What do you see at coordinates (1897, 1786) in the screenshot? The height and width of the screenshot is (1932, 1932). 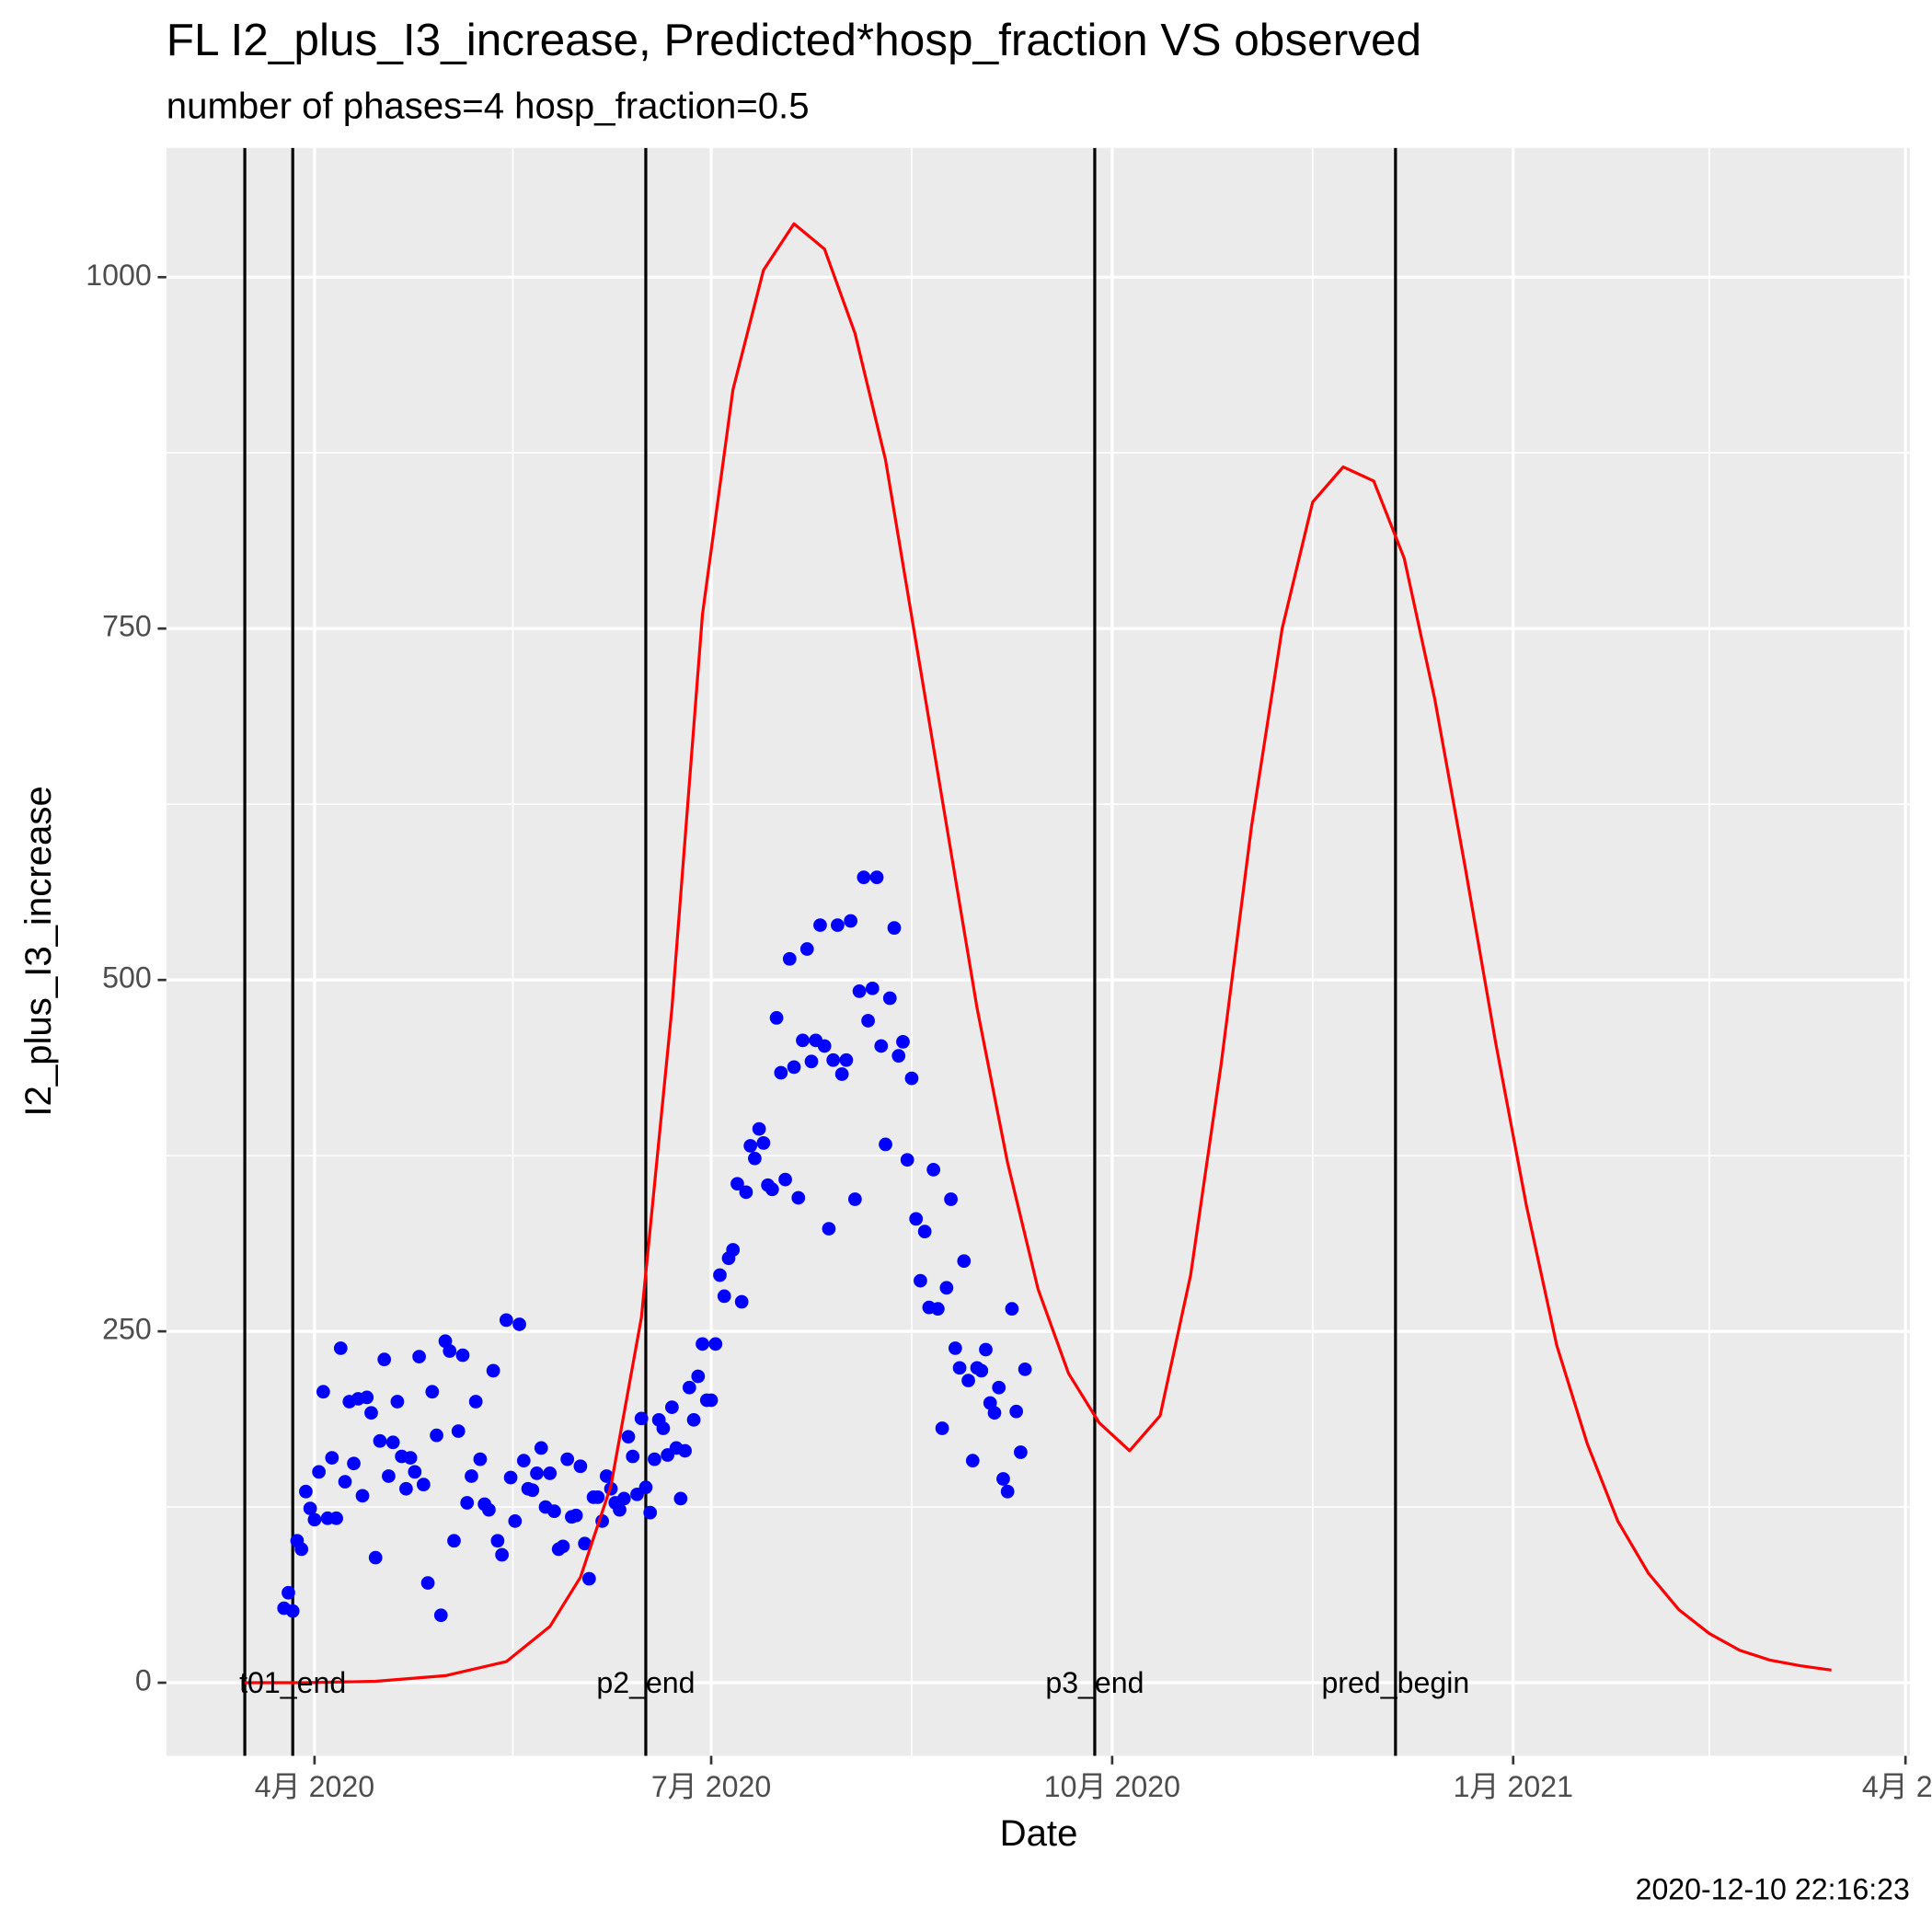 I see `x-tick-label: 4月 20` at bounding box center [1897, 1786].